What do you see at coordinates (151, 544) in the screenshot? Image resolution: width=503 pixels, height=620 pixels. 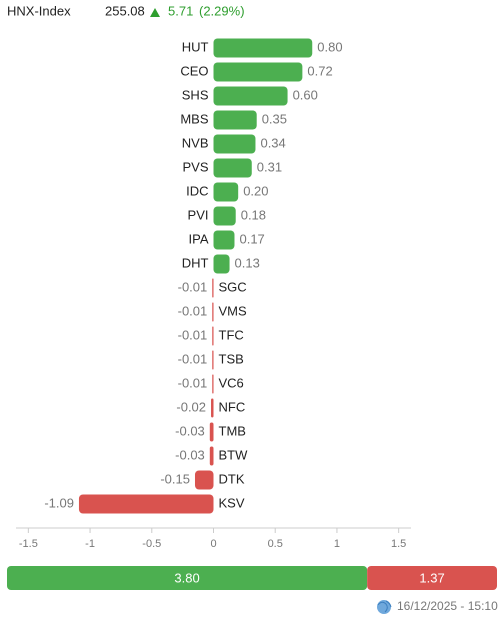 I see `x-tick-label: -0.5` at bounding box center [151, 544].